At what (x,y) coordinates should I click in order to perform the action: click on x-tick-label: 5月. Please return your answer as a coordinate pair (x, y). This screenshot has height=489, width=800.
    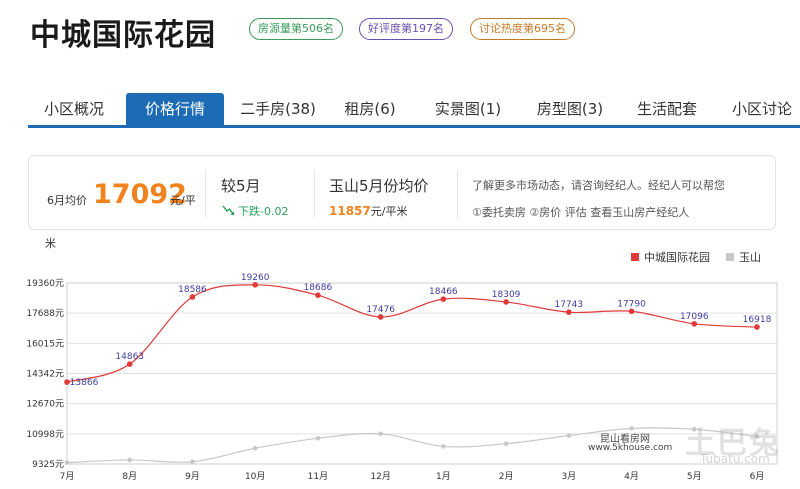
    Looking at the image, I should click on (694, 476).